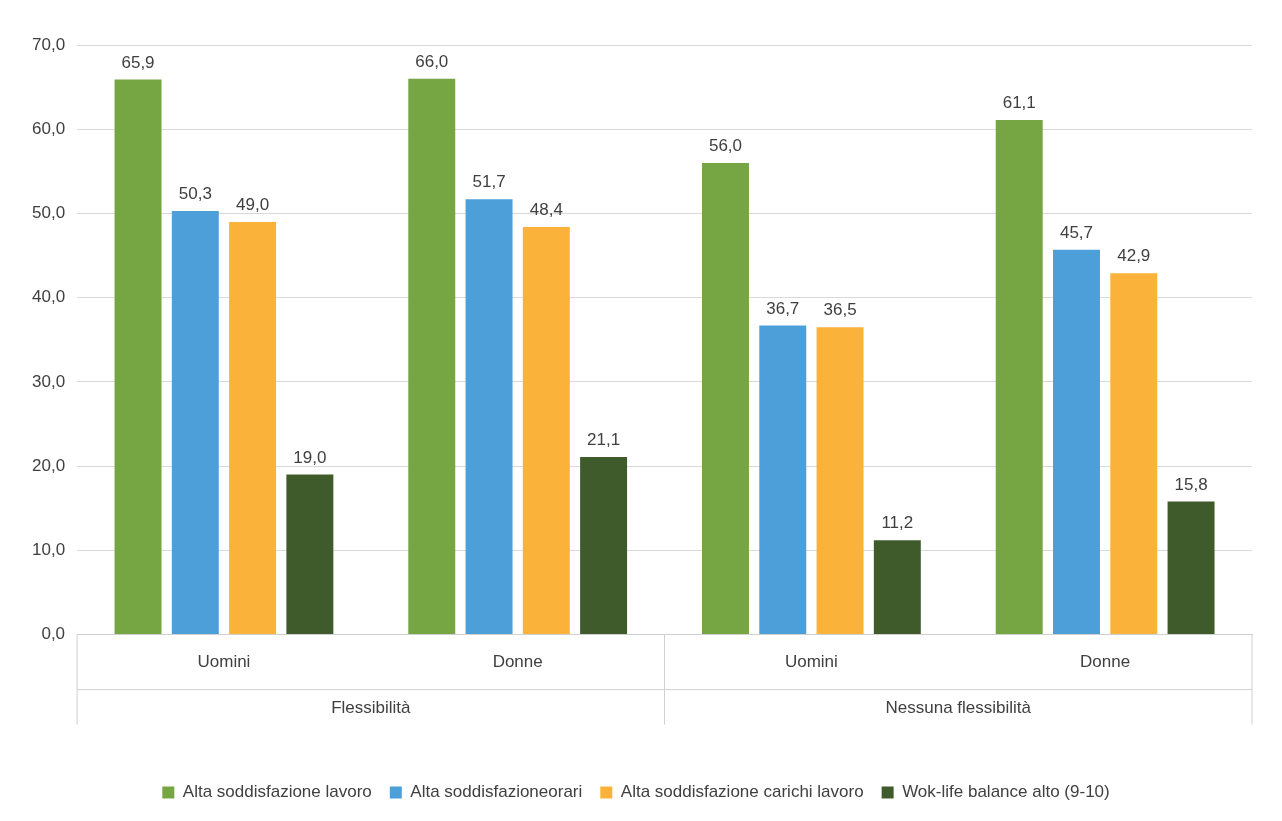 The height and width of the screenshot is (821, 1282). What do you see at coordinates (742, 792) in the screenshot?
I see `legend-label: Alta soddisfazione carichi lavoro` at bounding box center [742, 792].